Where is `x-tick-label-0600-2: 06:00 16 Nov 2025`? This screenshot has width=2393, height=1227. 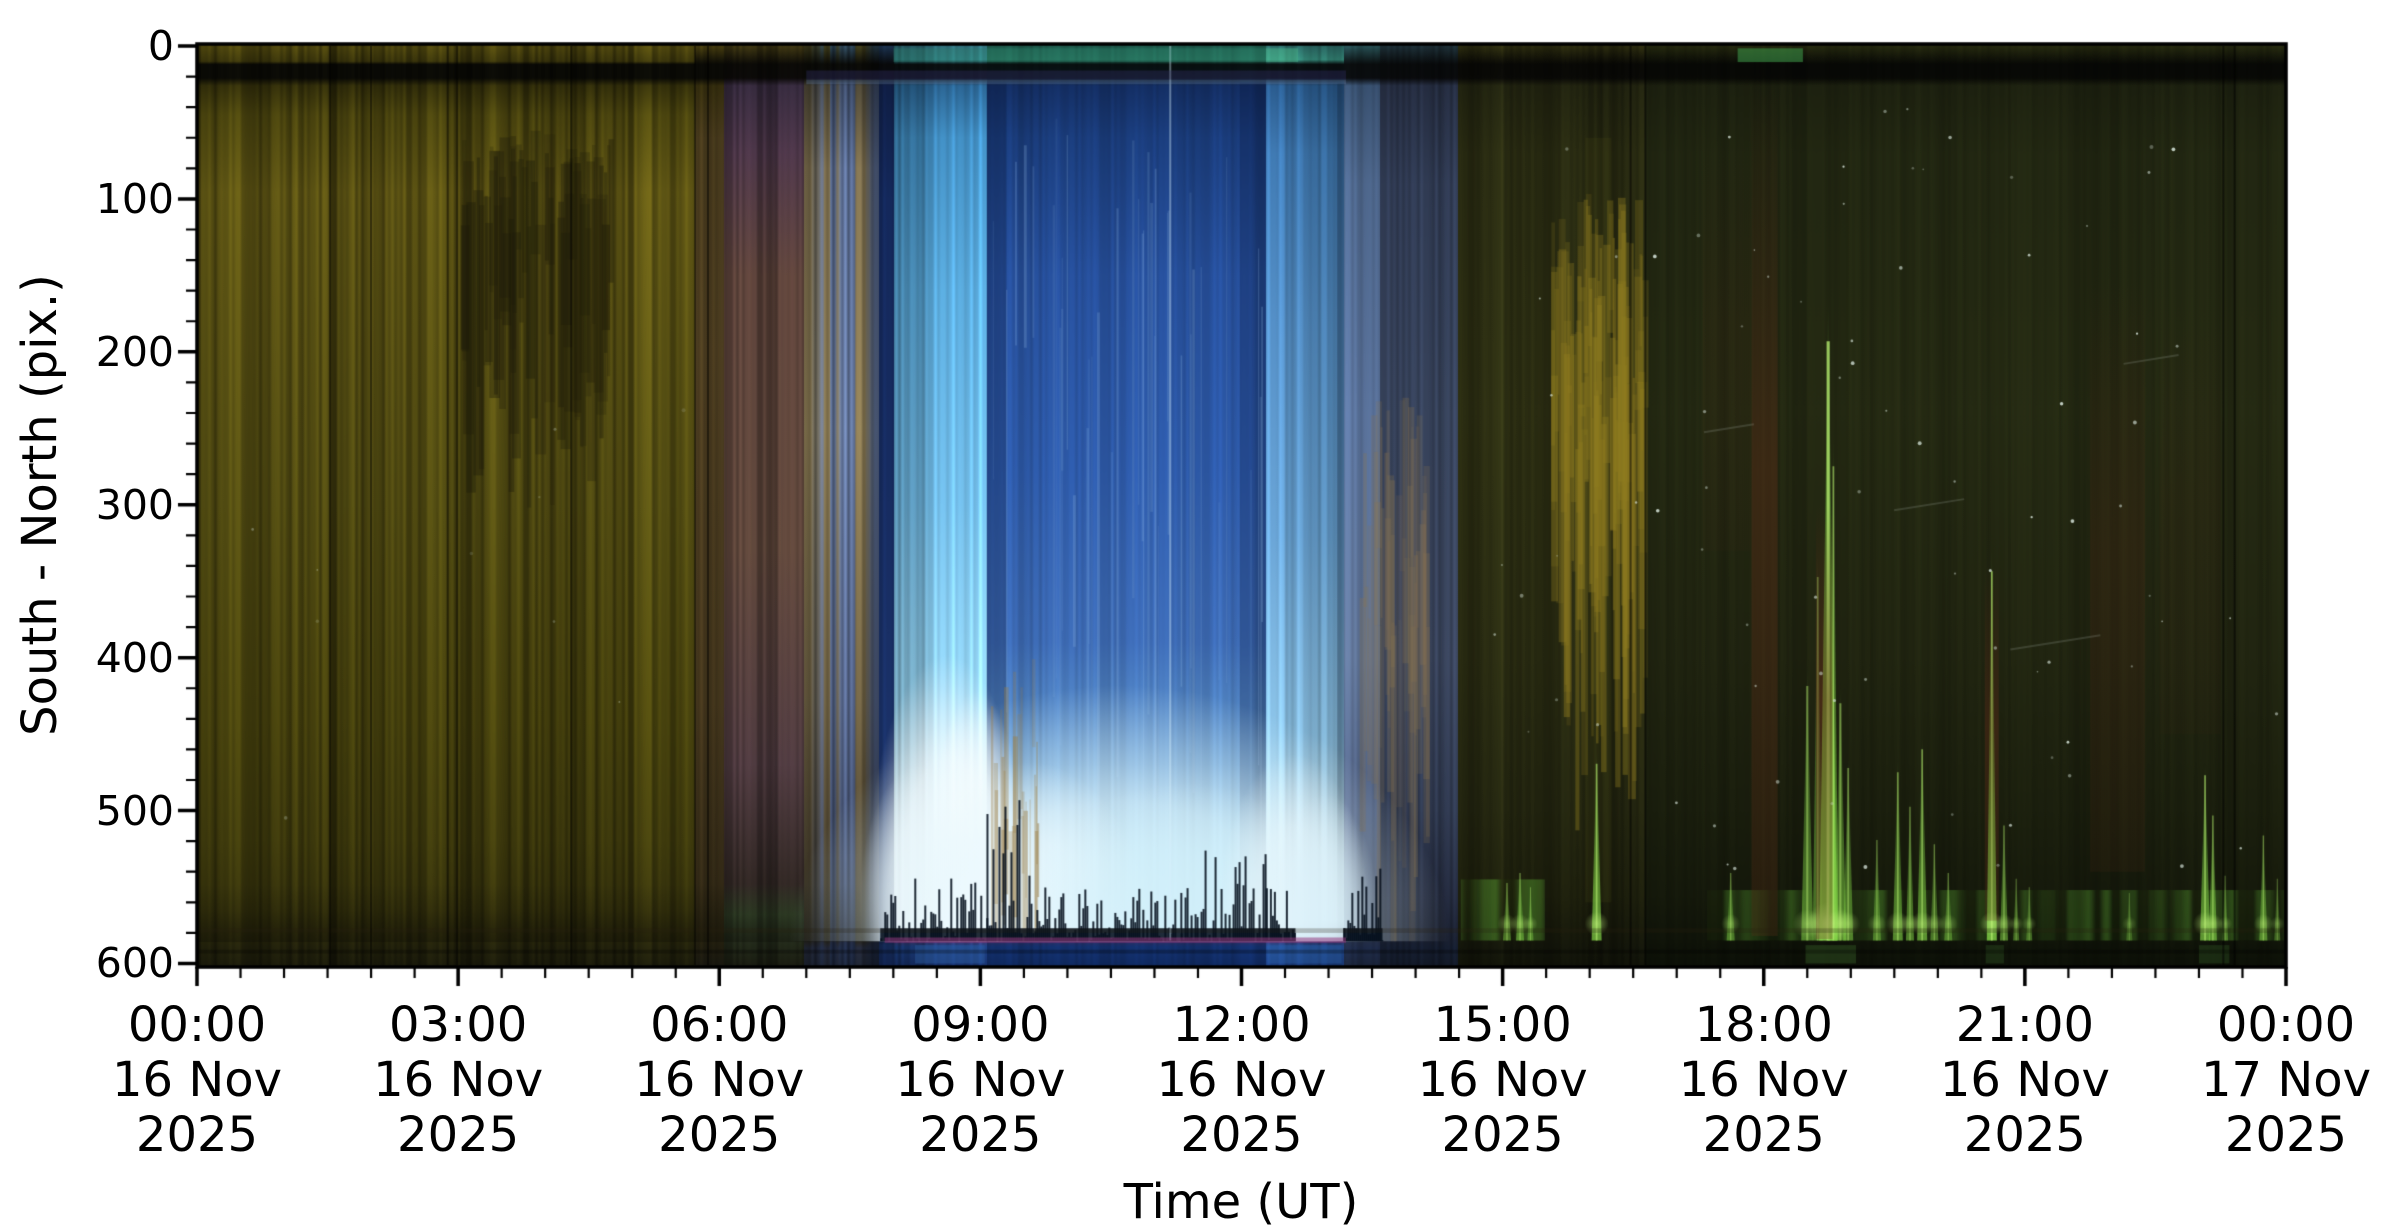 x-tick-label-0600-2: 06:00 16 Nov 2025 is located at coordinates (719, 1080).